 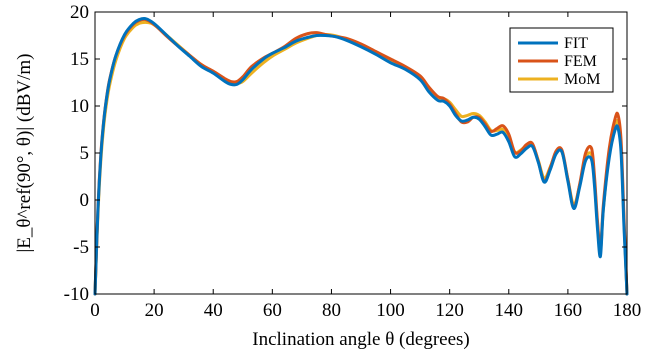 I want to click on y-tick-label: 0, so click(x=85, y=200).